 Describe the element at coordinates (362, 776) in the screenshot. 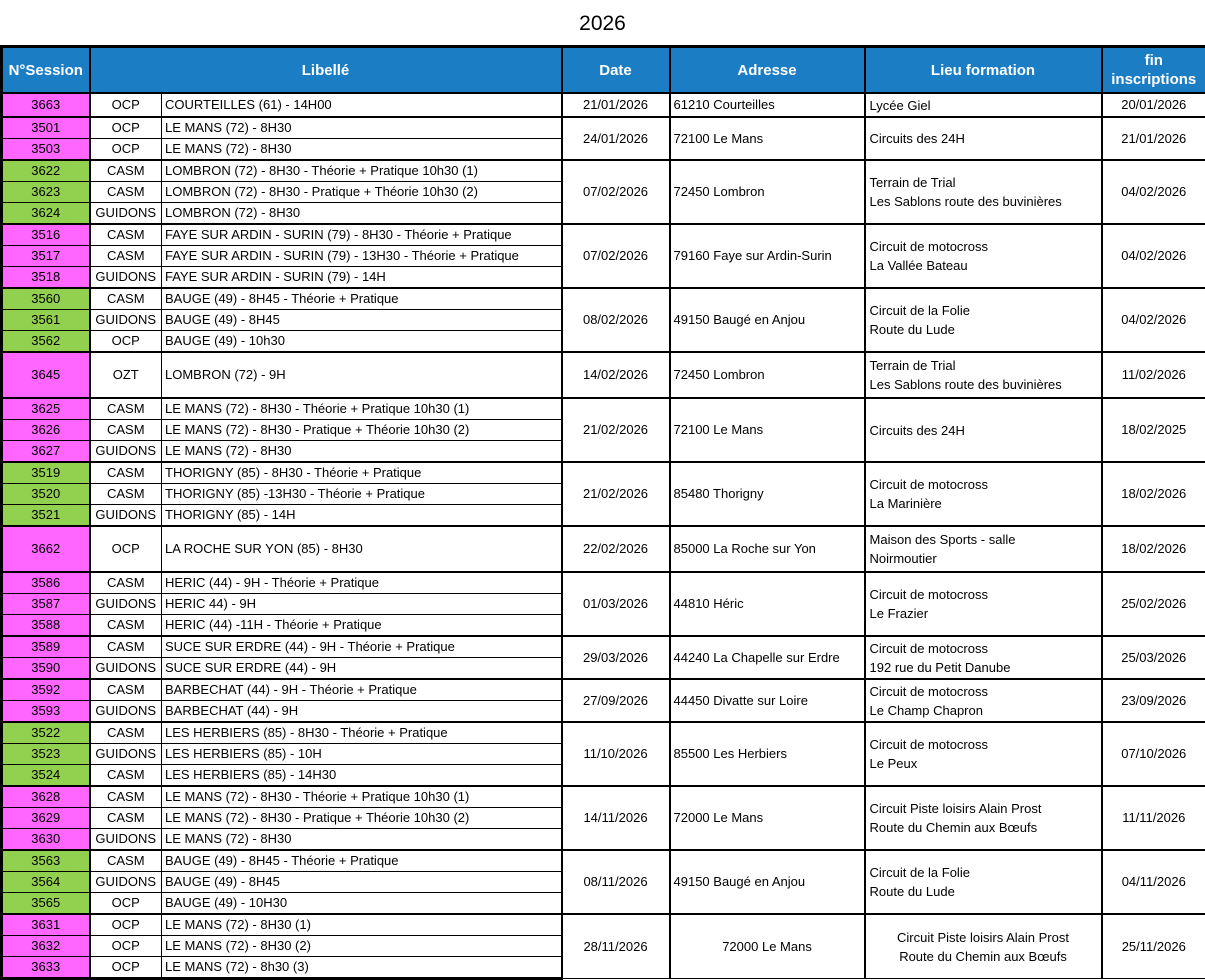

I see `session-libelle-cell: LES HERBIERS (85) - 14H30` at that location.